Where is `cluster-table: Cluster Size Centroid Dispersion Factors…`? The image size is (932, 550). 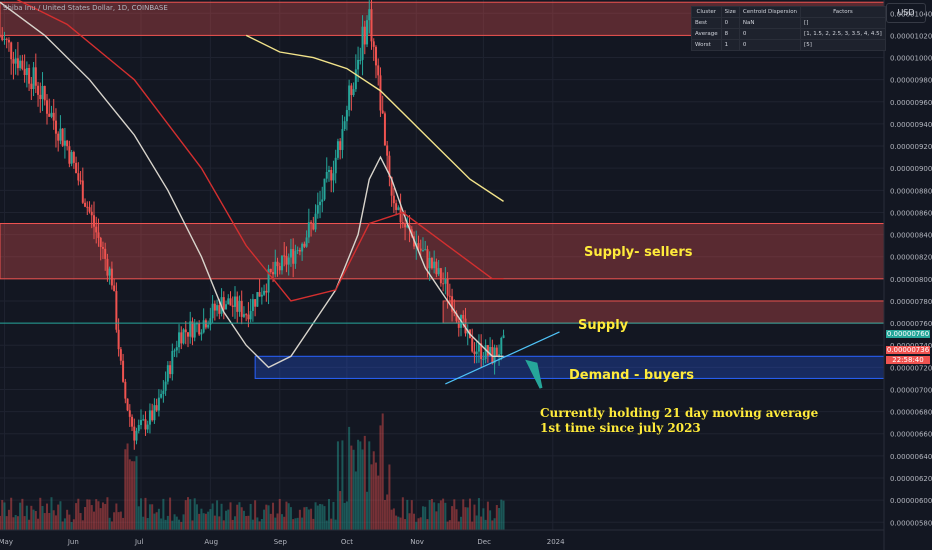 cluster-table: Cluster Size Centroid Dispersion Factors… is located at coordinates (788, 28).